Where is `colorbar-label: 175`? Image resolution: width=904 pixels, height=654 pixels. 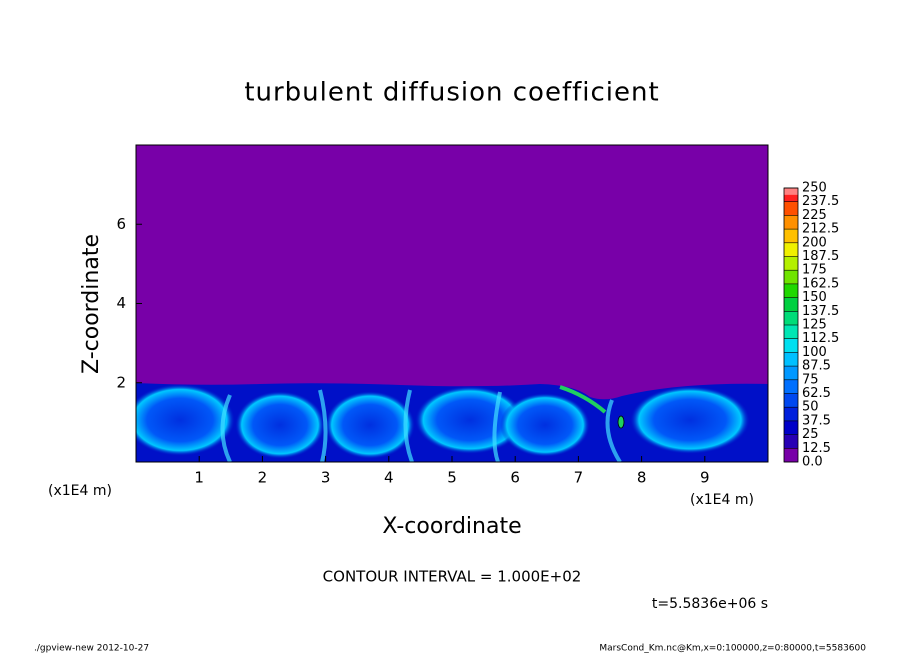
colorbar-label: 175 is located at coordinates (814, 270).